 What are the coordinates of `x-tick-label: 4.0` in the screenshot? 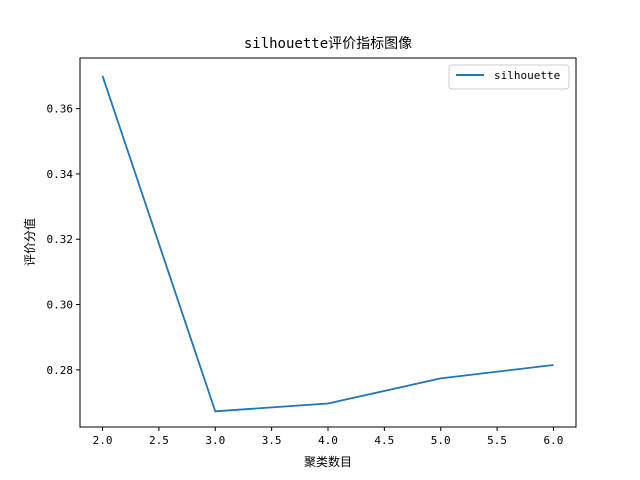 It's located at (328, 440).